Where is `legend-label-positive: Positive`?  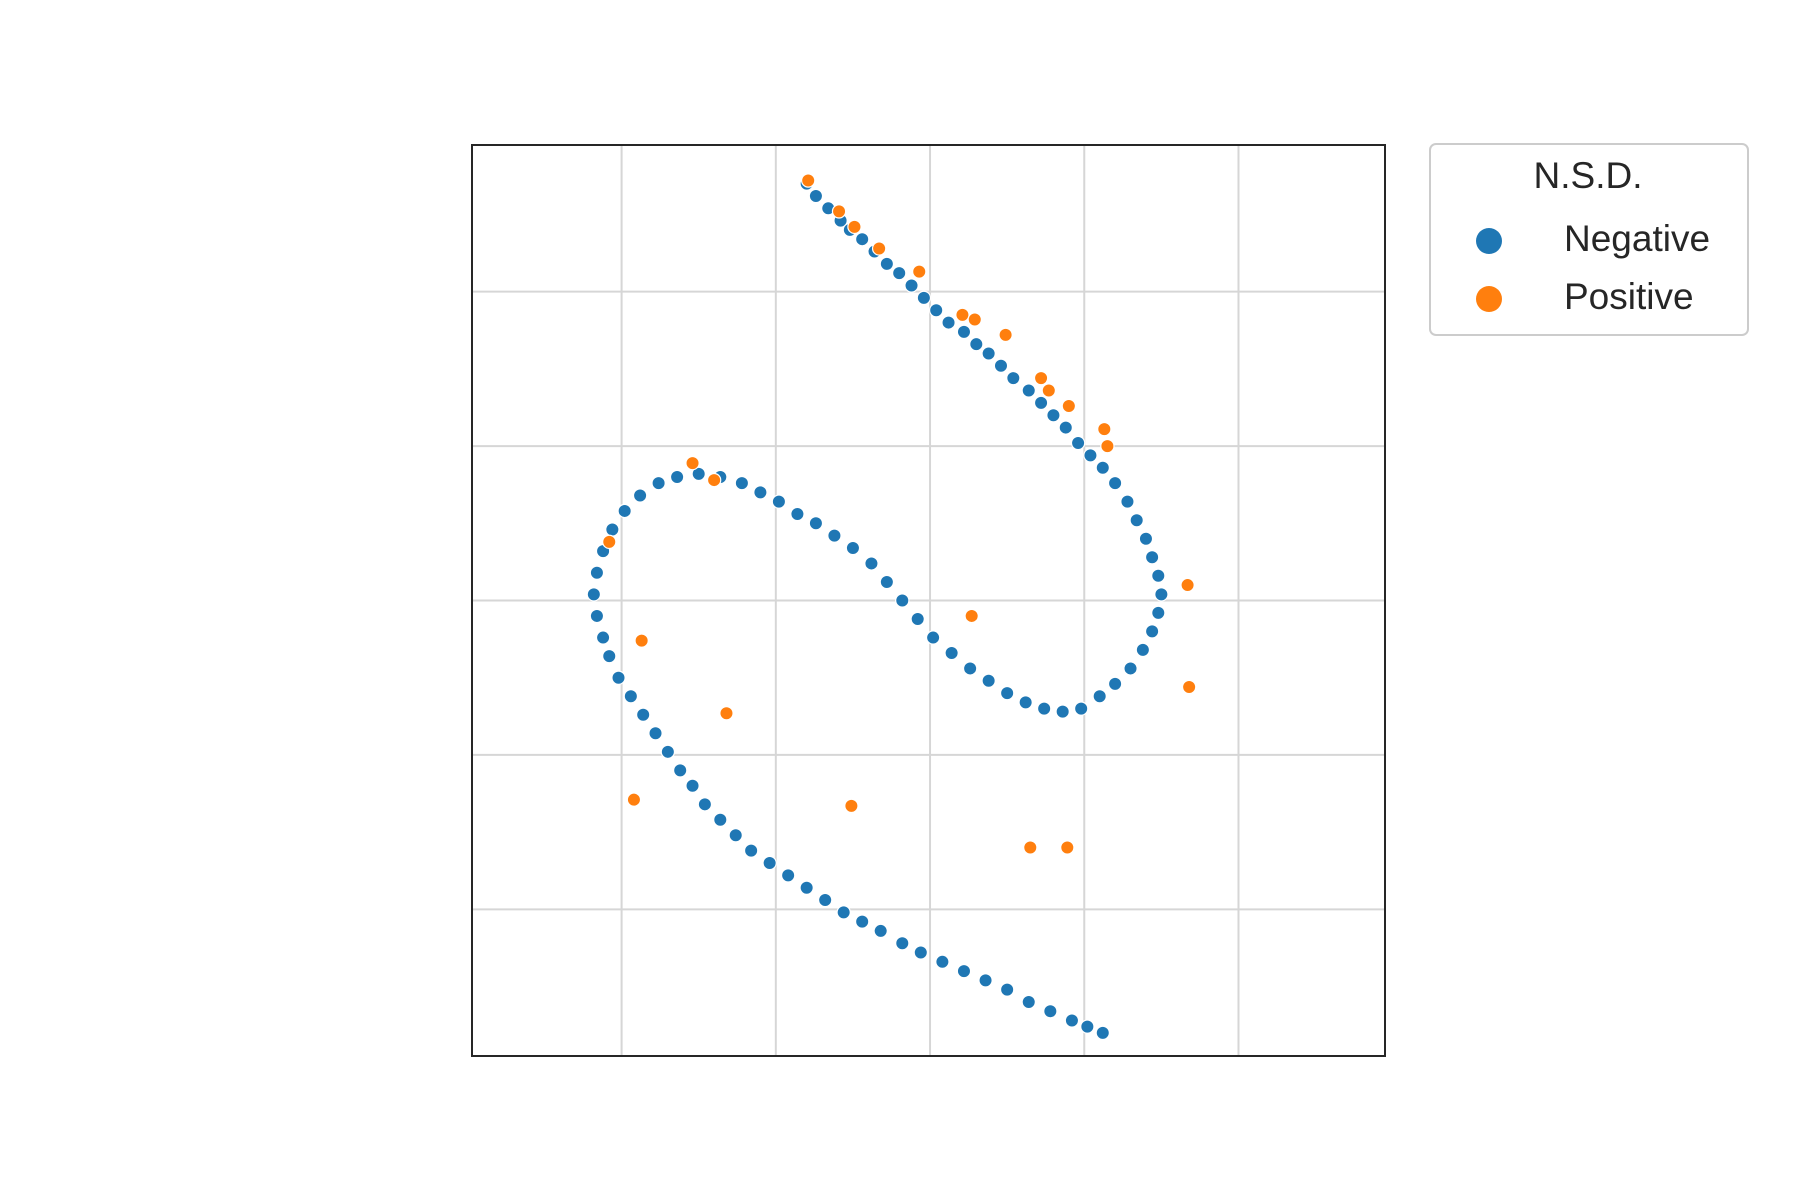
legend-label-positive: Positive is located at coordinates (1629, 296).